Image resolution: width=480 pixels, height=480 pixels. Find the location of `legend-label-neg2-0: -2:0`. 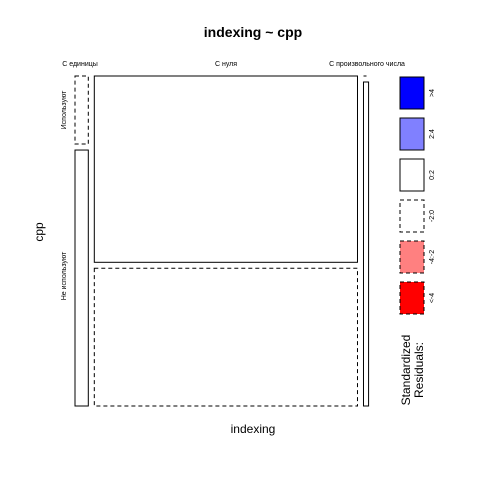

legend-label-neg2-0: -2:0 is located at coordinates (432, 216).